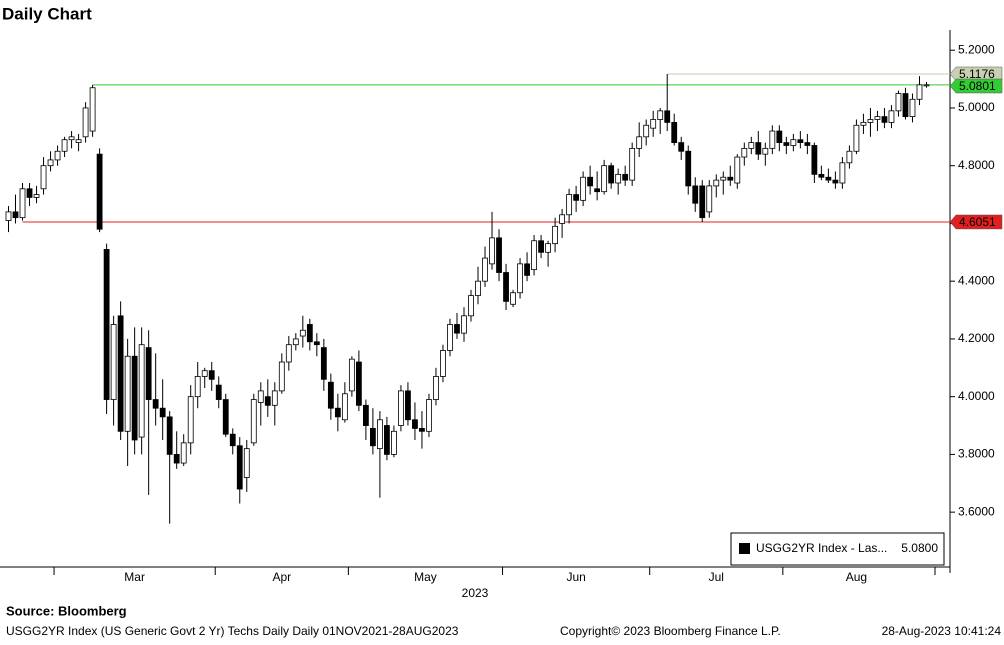 The image size is (1004, 645). Describe the element at coordinates (976, 511) in the screenshot. I see `y-tick-label: 3.6000` at that location.